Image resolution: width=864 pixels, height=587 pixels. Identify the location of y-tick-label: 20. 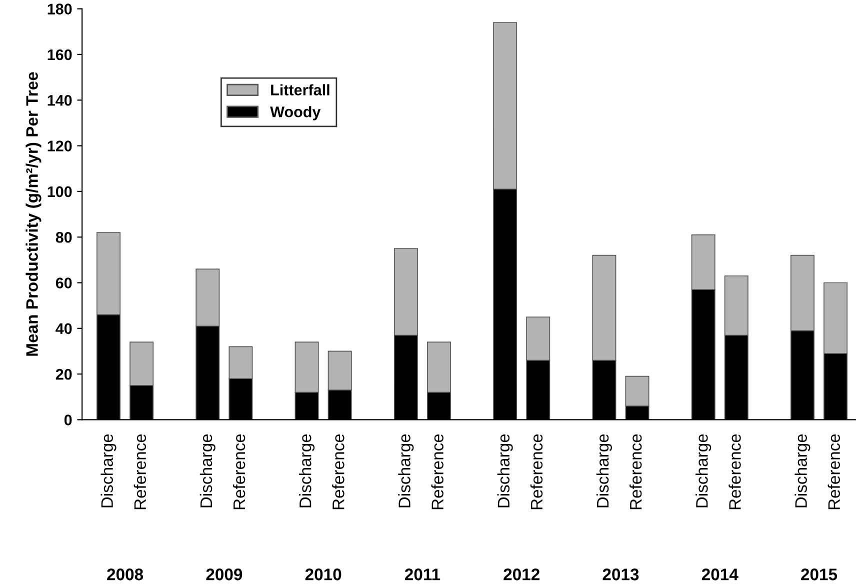
(64, 374).